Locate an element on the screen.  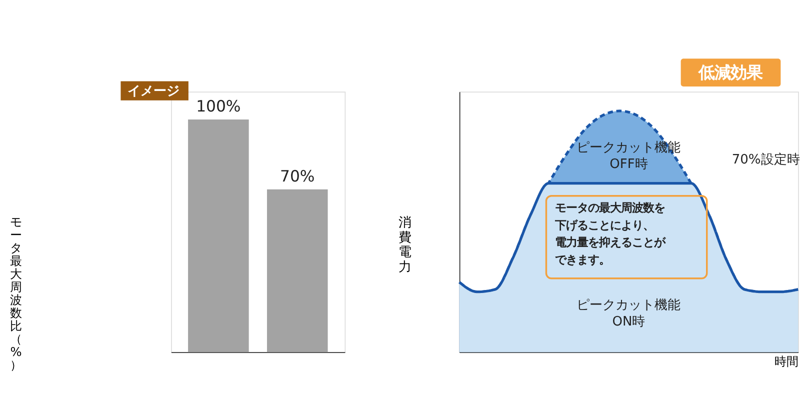
annotation: モータの最大周波数を下げることにより、電力量を抑えることができます。 is located at coordinates (610, 234).